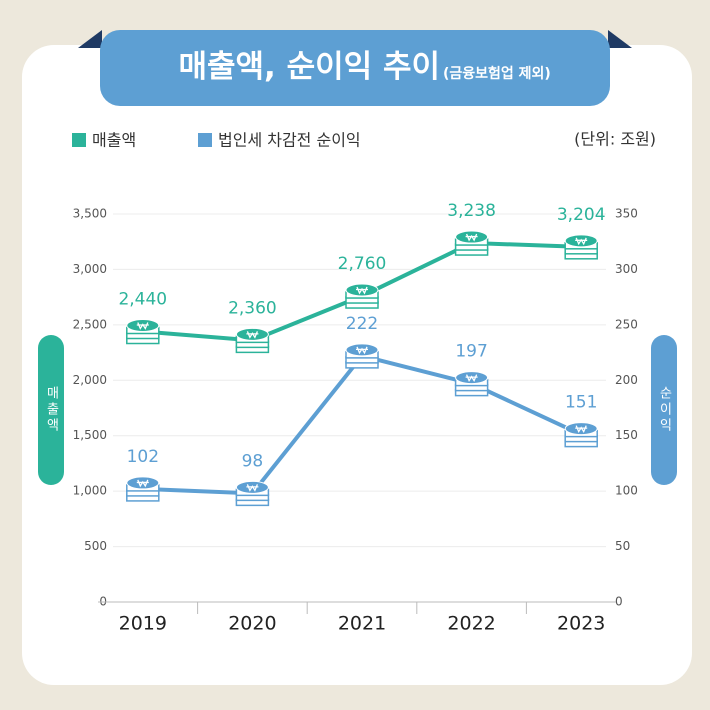 The width and height of the screenshot is (710, 710). What do you see at coordinates (142, 300) in the screenshot?
I see `value-label: 2,440` at bounding box center [142, 300].